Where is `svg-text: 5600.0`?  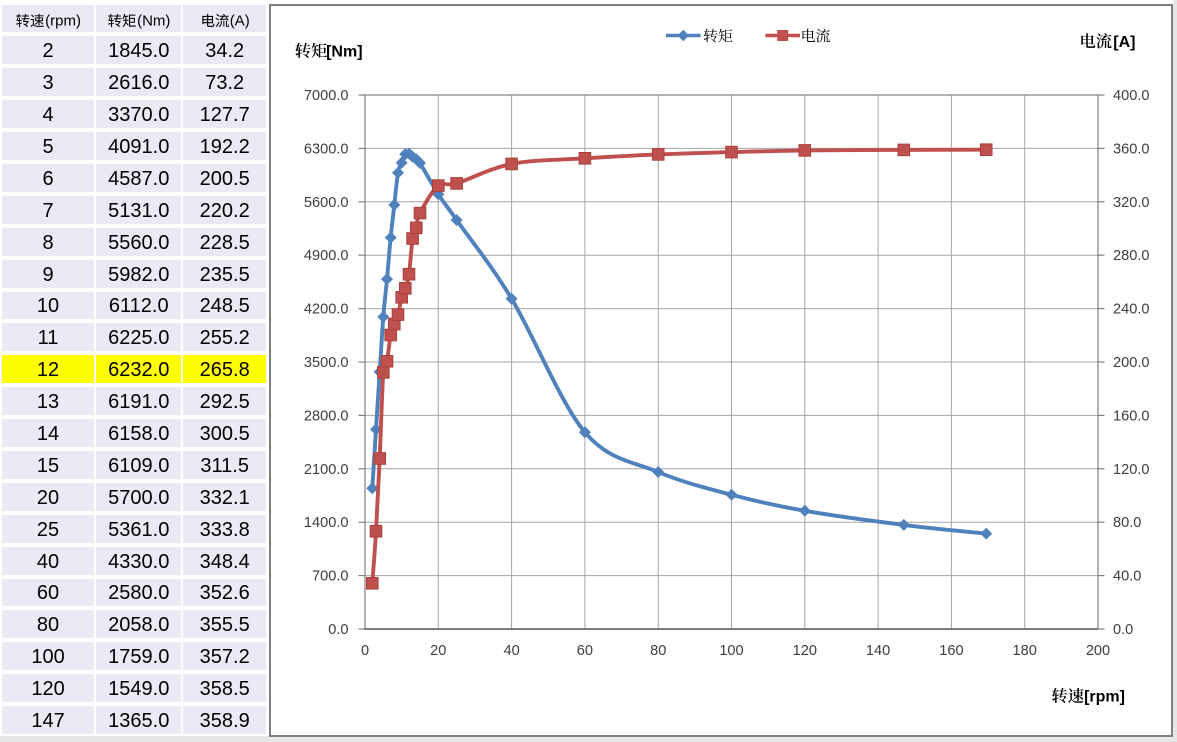 svg-text: 5600.0 is located at coordinates (325, 203).